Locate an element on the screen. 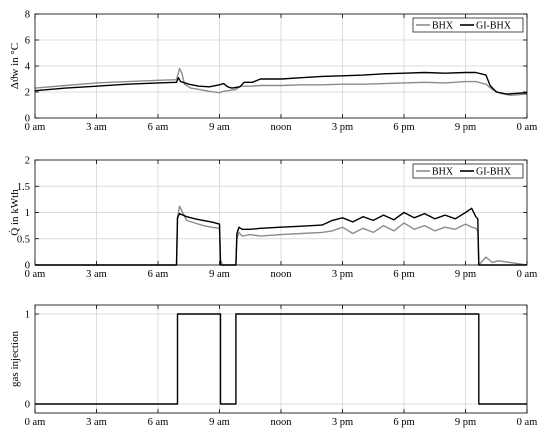  y-tick-label: 4 is located at coordinates (28, 67).